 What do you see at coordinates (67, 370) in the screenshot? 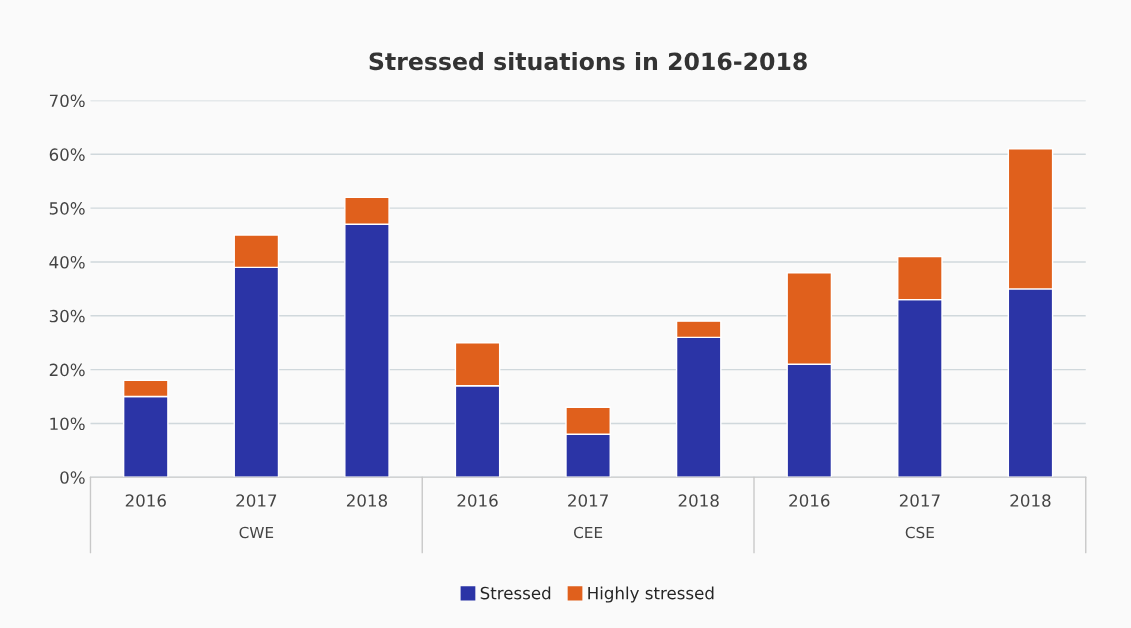
I see `y-tick-label: 20%` at bounding box center [67, 370].